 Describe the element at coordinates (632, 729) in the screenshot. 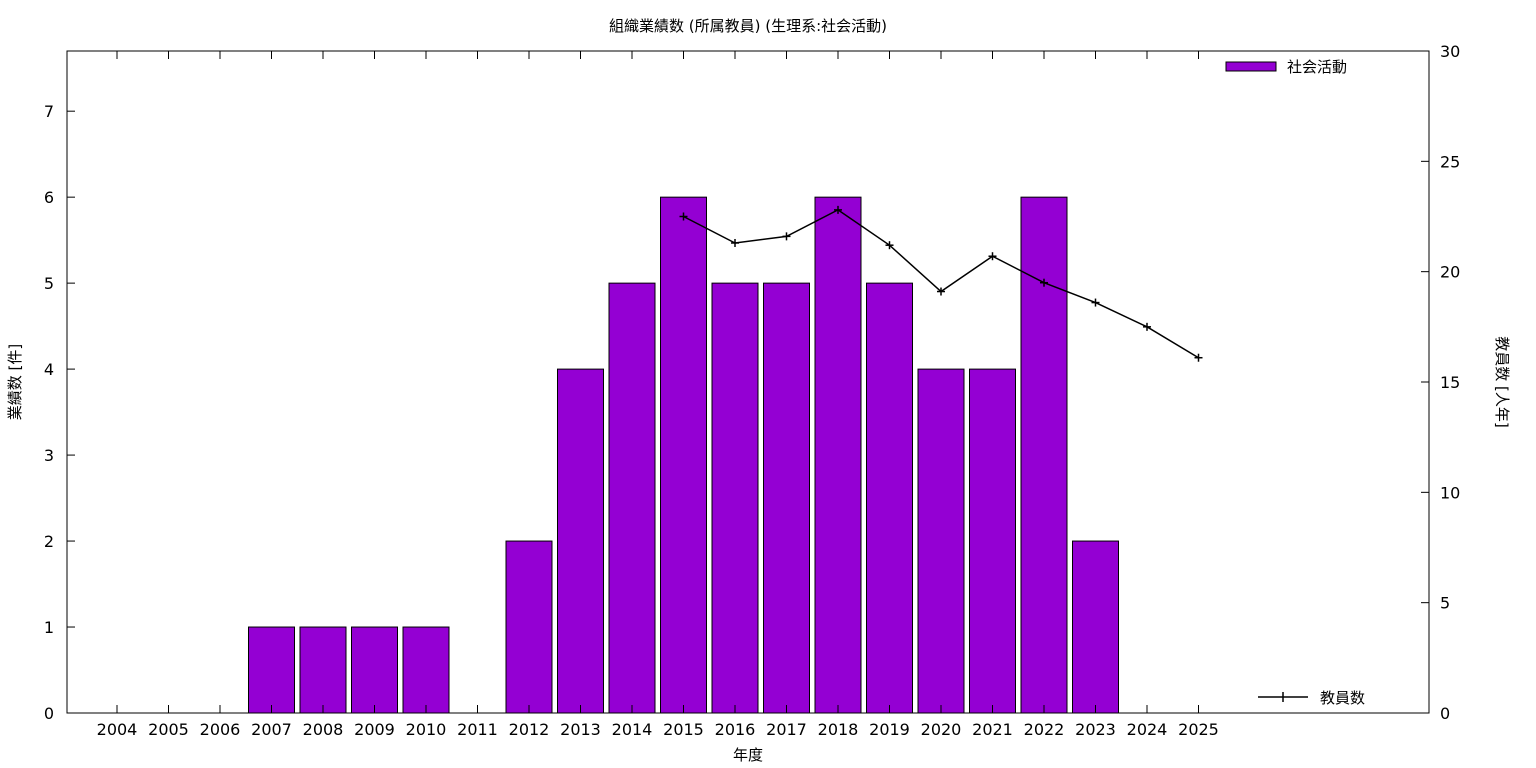

I see `x-tick-label: 2014` at that location.